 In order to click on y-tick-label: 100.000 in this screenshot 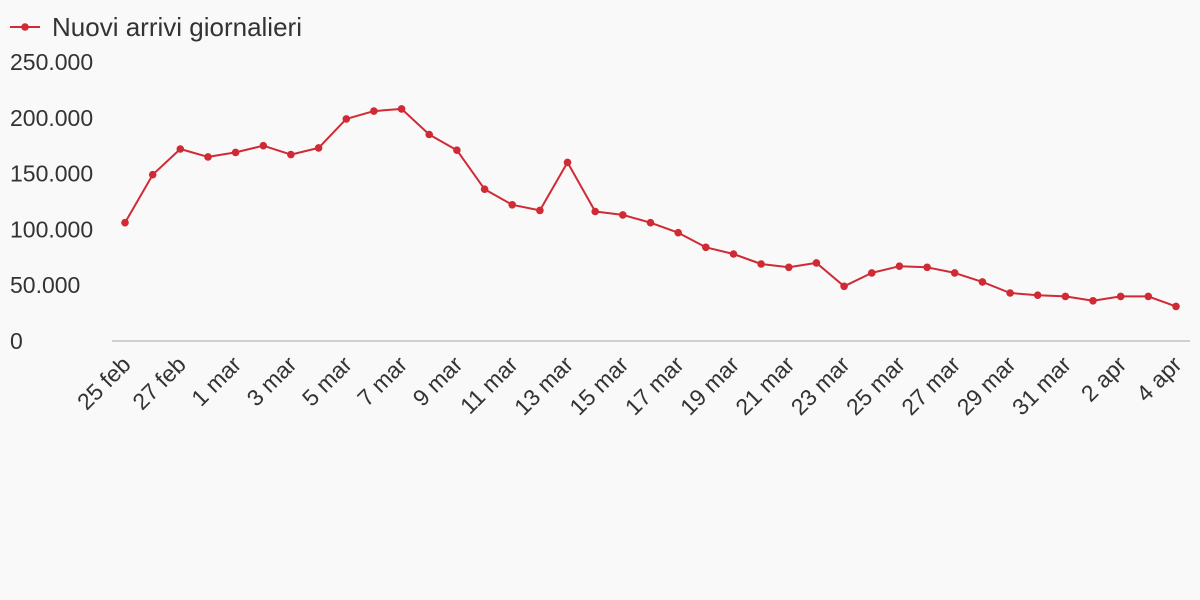, I will do `click(51, 229)`.